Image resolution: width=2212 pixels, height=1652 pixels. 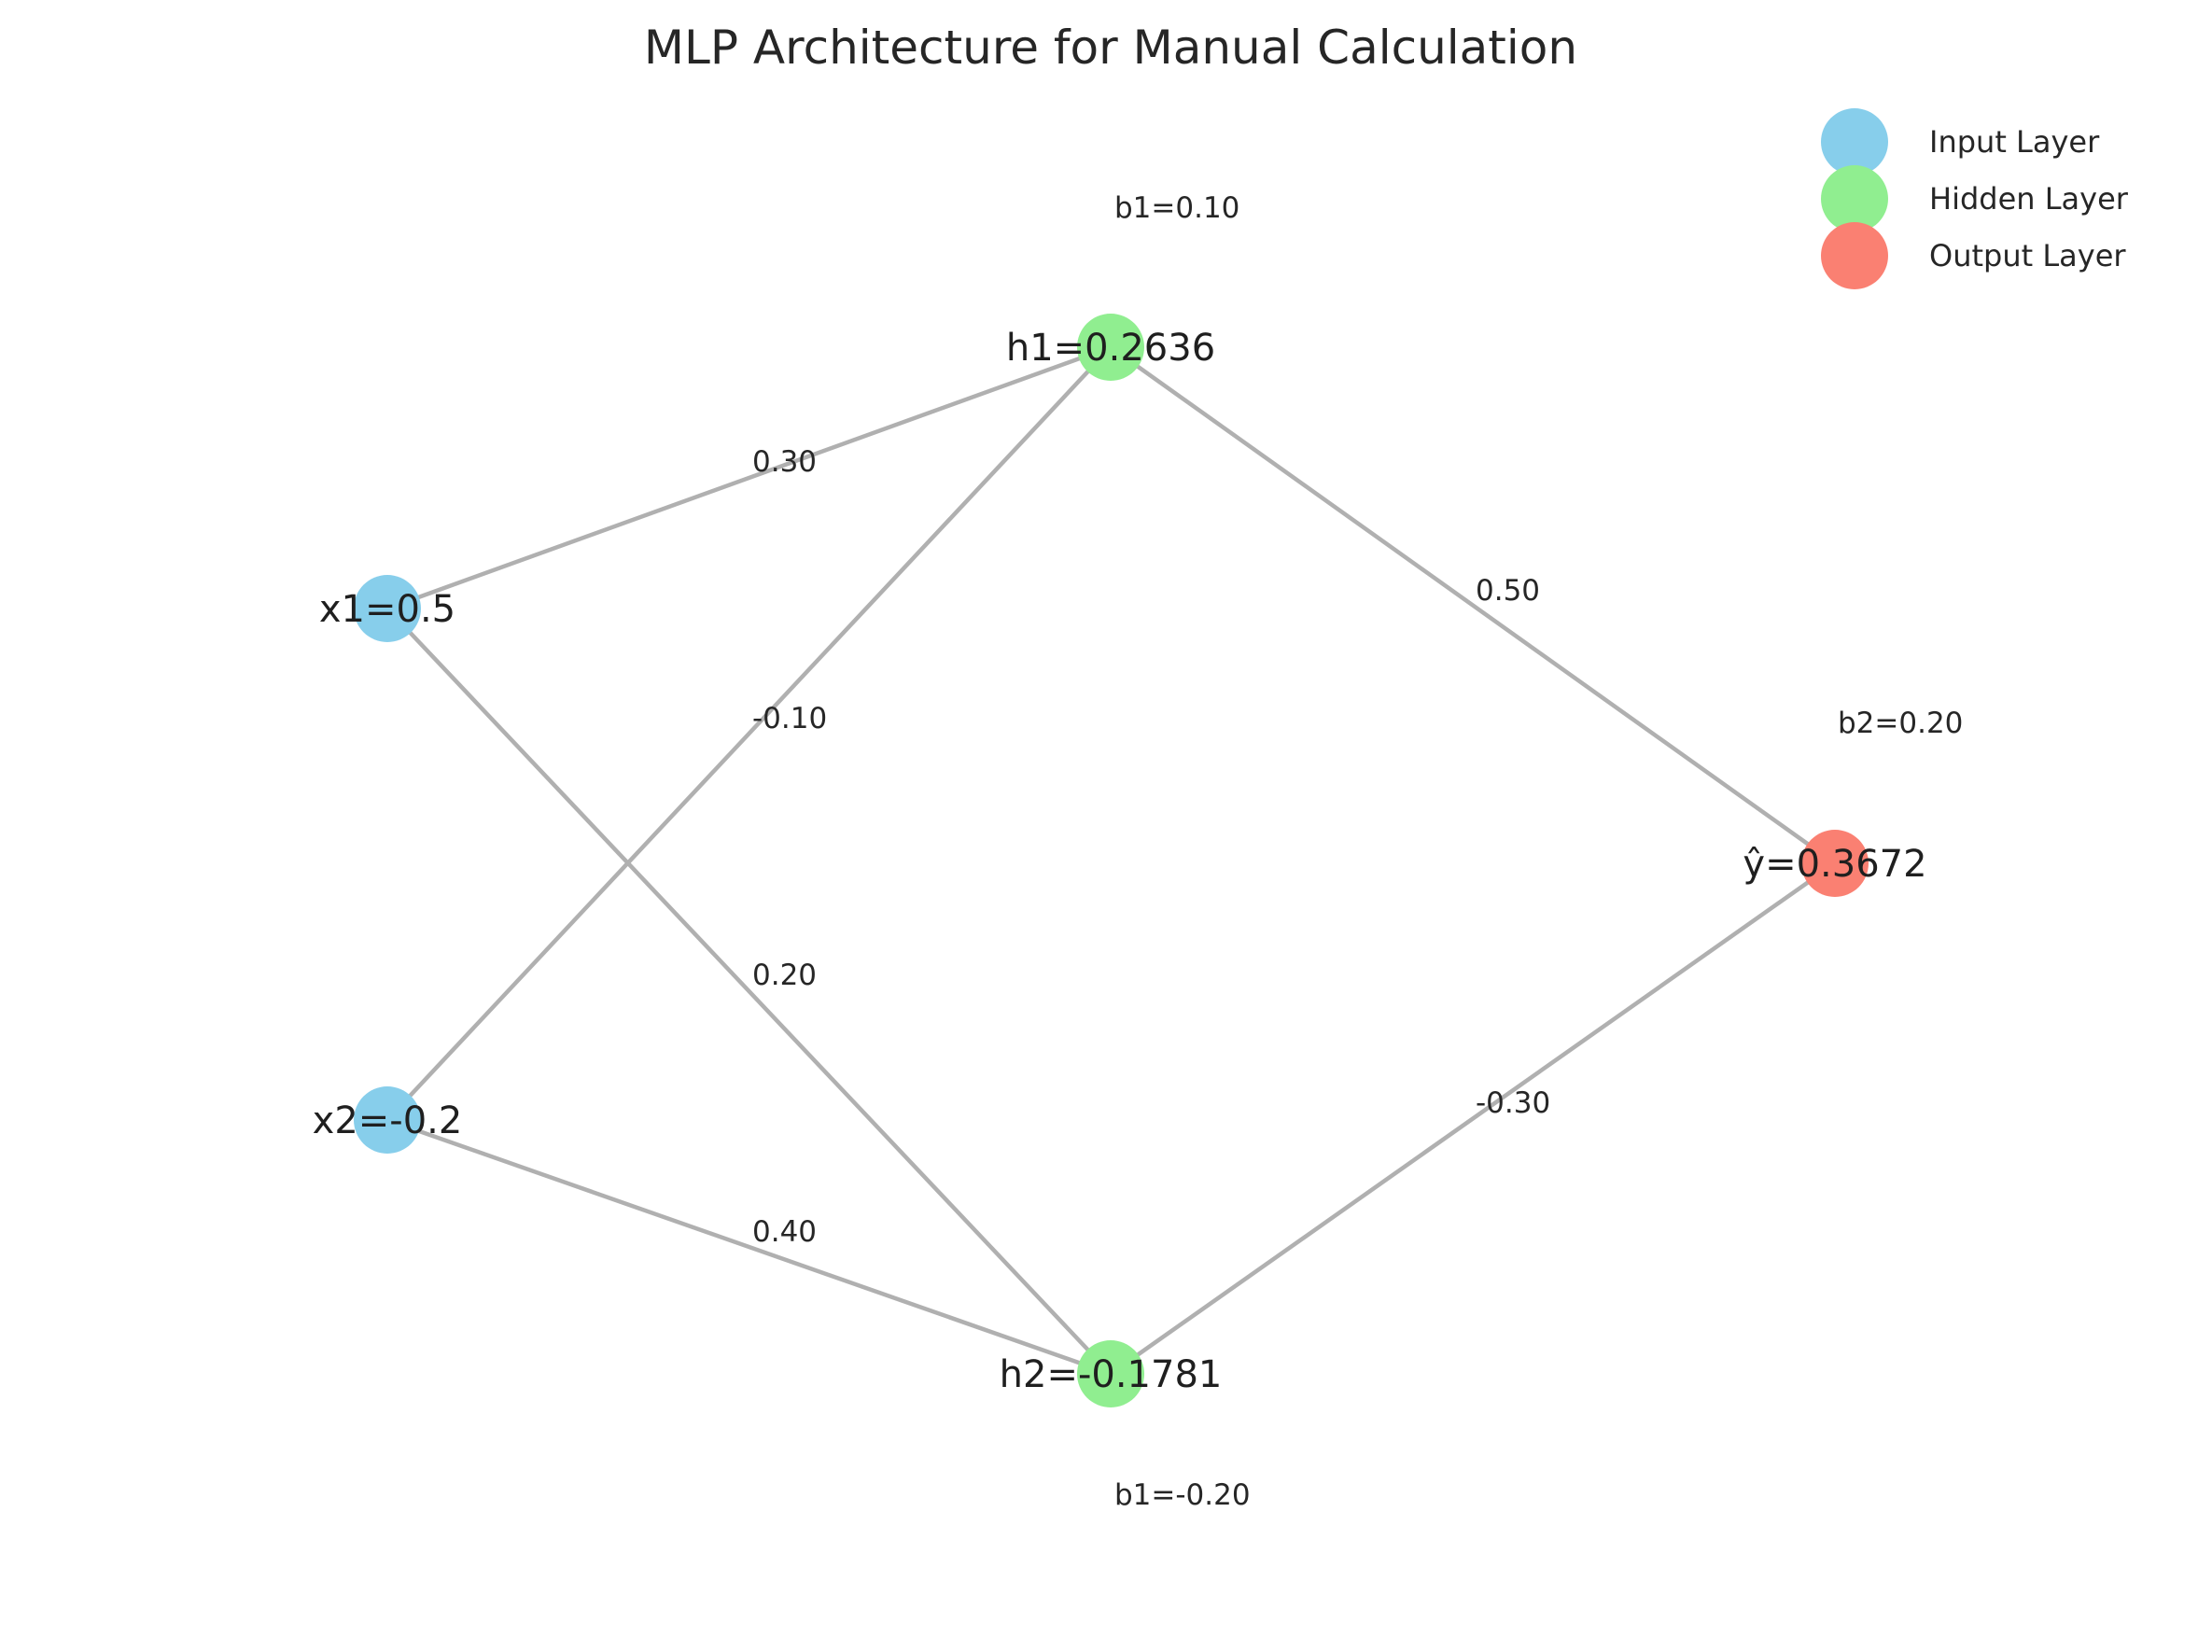 What do you see at coordinates (784, 1232) in the screenshot?
I see `weight-label-x2-h2: 0.40` at bounding box center [784, 1232].